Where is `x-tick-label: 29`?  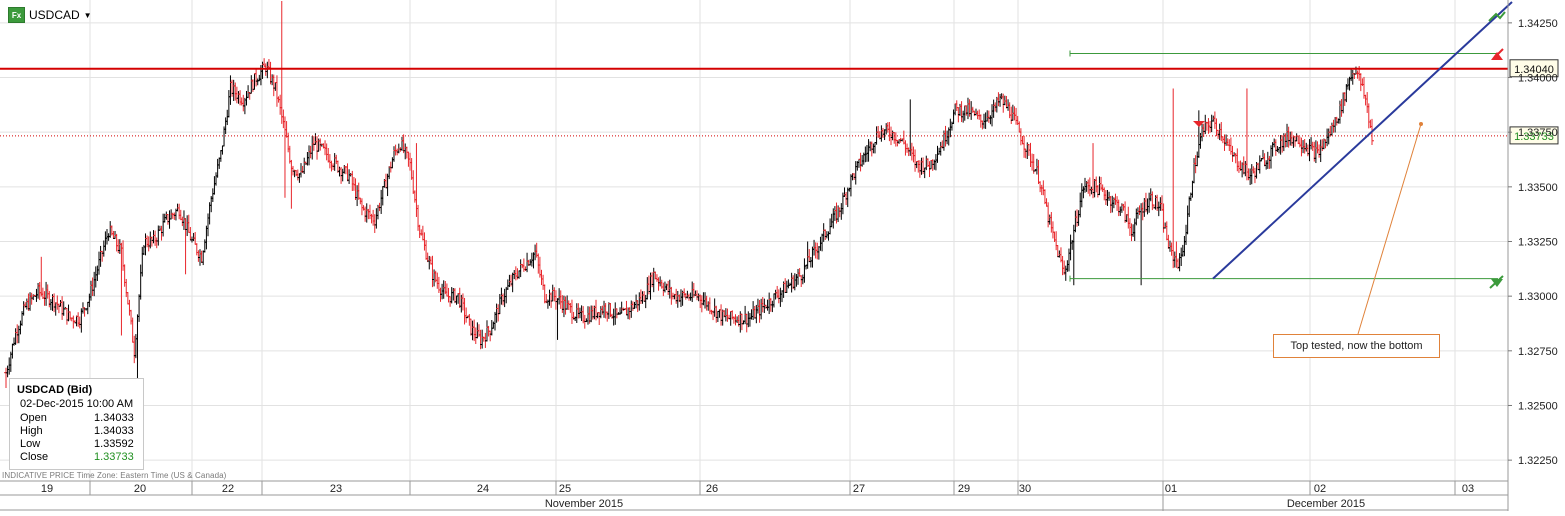
x-tick-label: 29 is located at coordinates (964, 489).